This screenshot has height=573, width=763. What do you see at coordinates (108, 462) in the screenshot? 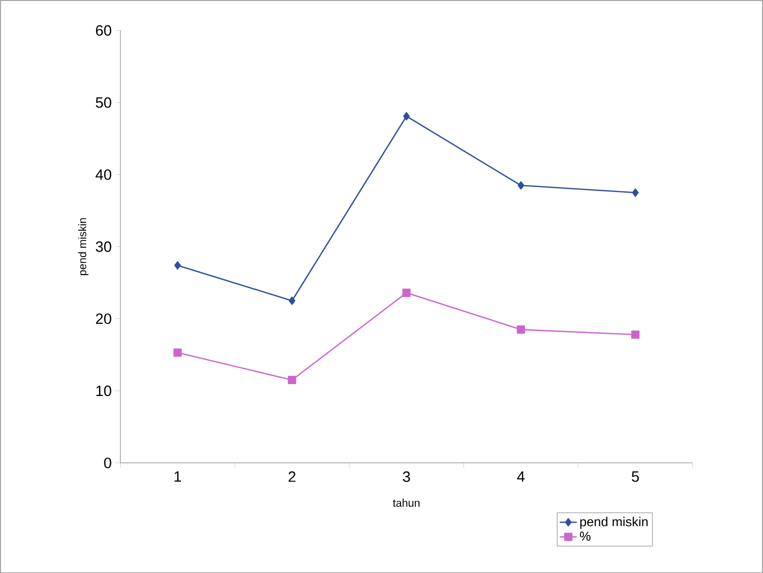
I see `y-tick-label: 0` at bounding box center [108, 462].